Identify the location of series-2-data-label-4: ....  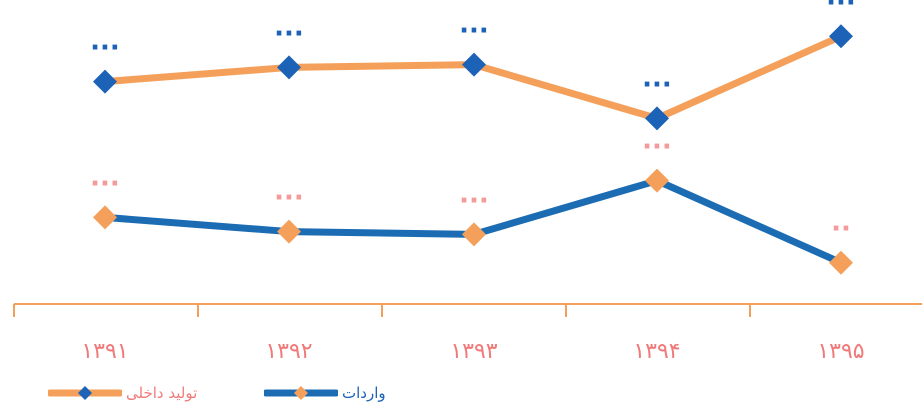
(657, 141).